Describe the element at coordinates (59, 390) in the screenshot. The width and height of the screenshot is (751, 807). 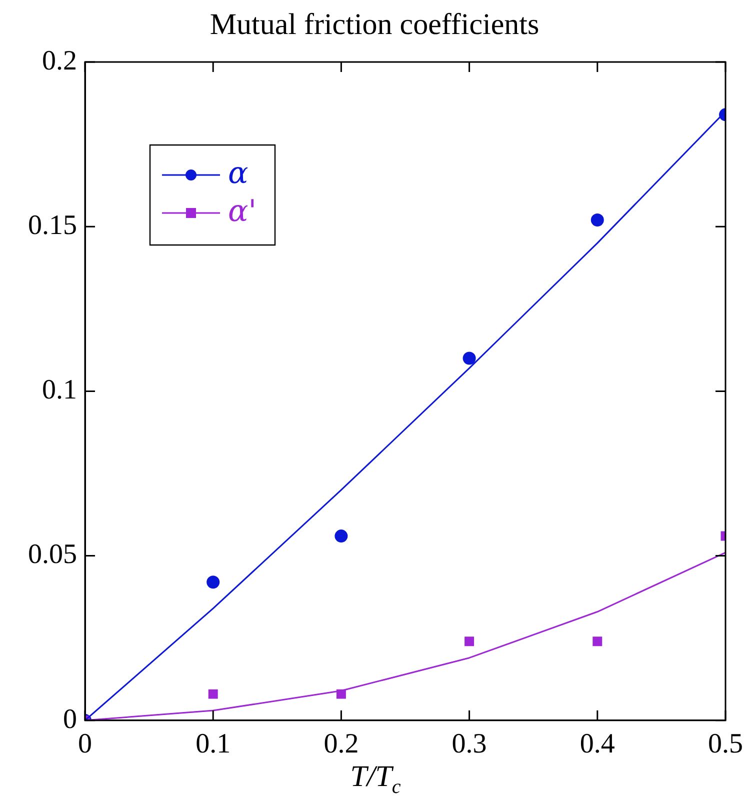
I see `y-tick-label: 0.1` at that location.